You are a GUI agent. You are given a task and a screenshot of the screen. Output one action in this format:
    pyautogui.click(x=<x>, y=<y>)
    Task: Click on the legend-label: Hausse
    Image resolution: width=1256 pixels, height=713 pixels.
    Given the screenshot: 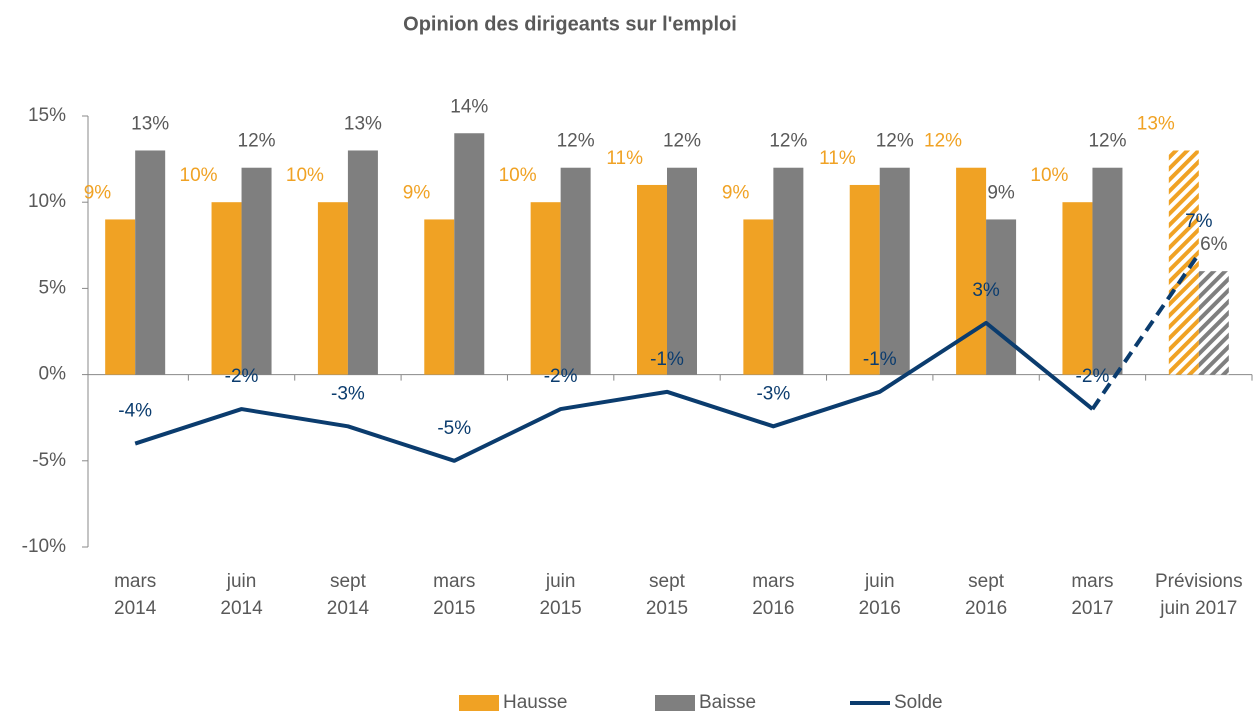 What is the action you would take?
    pyautogui.click(x=535, y=702)
    